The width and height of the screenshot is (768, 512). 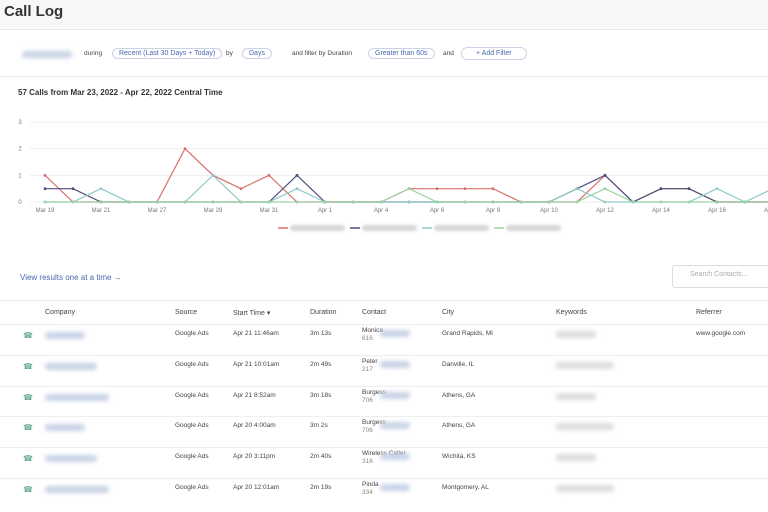 I want to click on cell: 3m 18s, so click(x=321, y=395).